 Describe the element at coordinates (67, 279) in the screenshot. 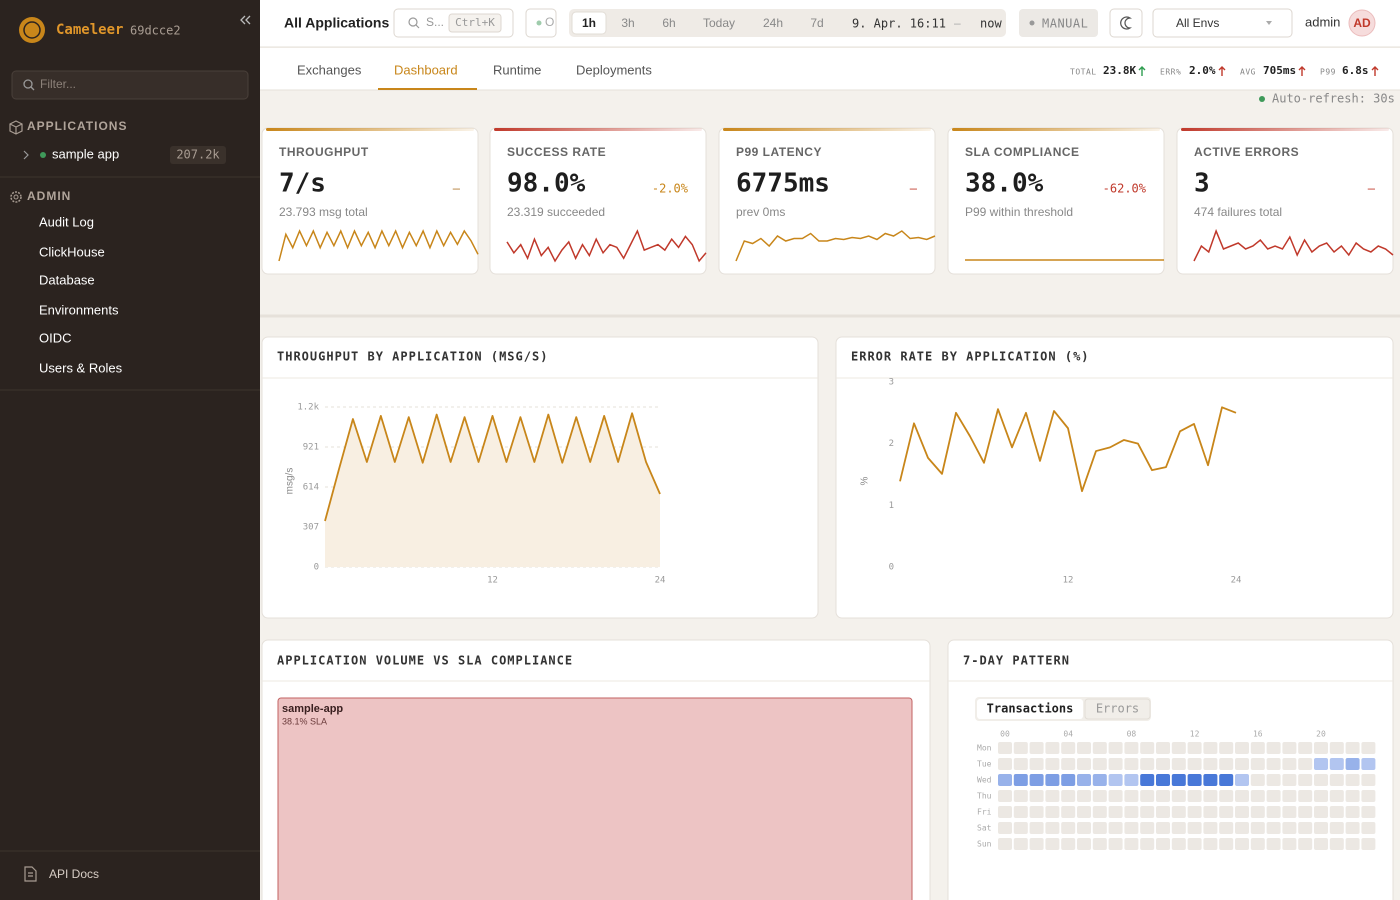

I see `nav-link: Database` at that location.